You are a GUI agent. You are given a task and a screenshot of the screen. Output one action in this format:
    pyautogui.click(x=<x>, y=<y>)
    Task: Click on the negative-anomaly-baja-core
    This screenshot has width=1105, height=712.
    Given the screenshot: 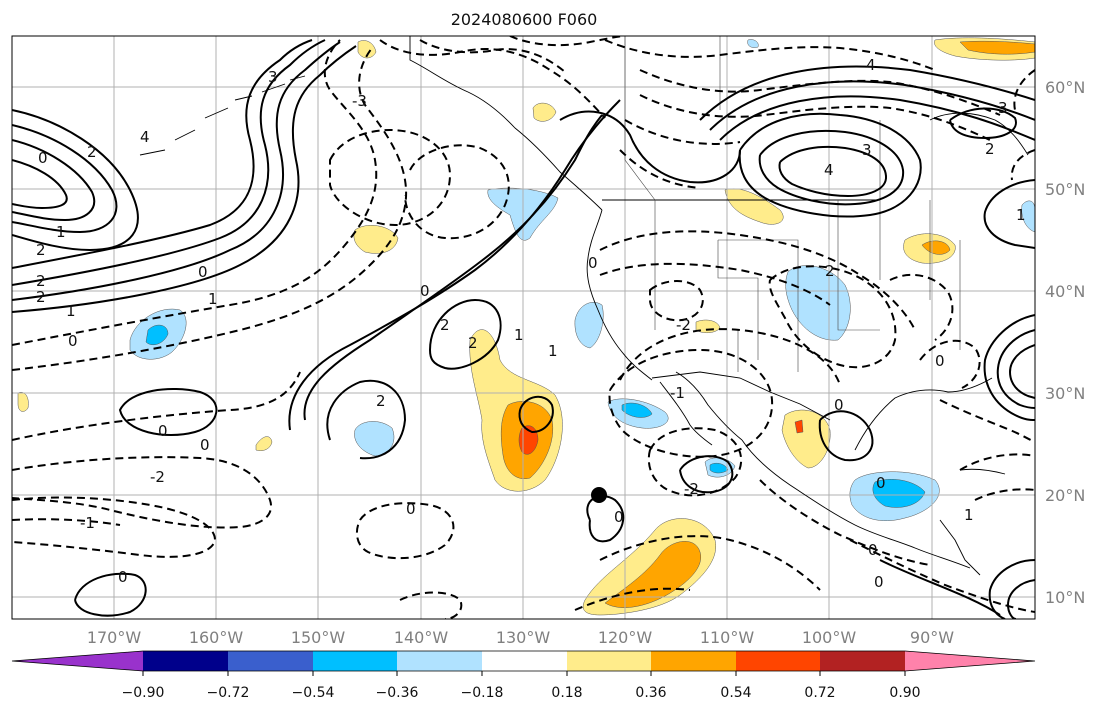 What is the action you would take?
    pyautogui.click(x=637, y=410)
    